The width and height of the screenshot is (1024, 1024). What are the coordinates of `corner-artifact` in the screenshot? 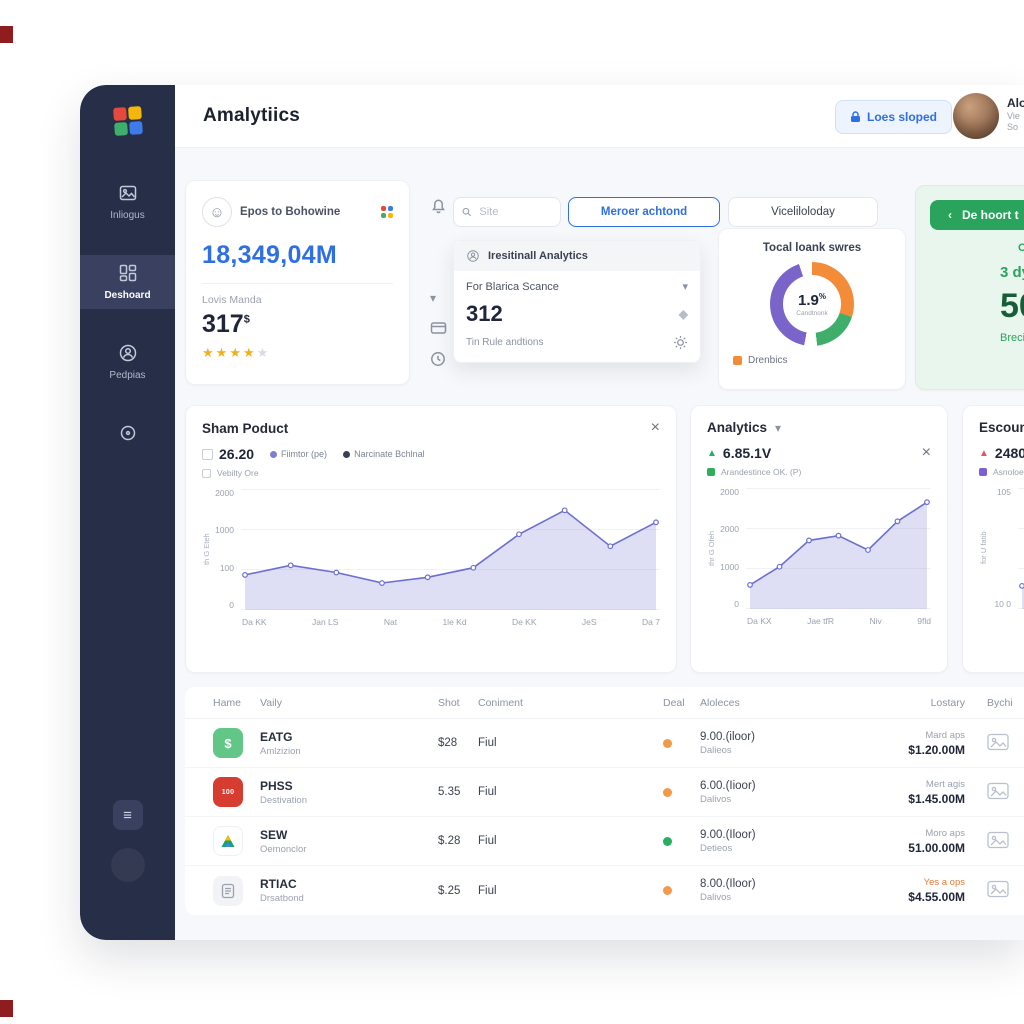 It's located at (6, 1008).